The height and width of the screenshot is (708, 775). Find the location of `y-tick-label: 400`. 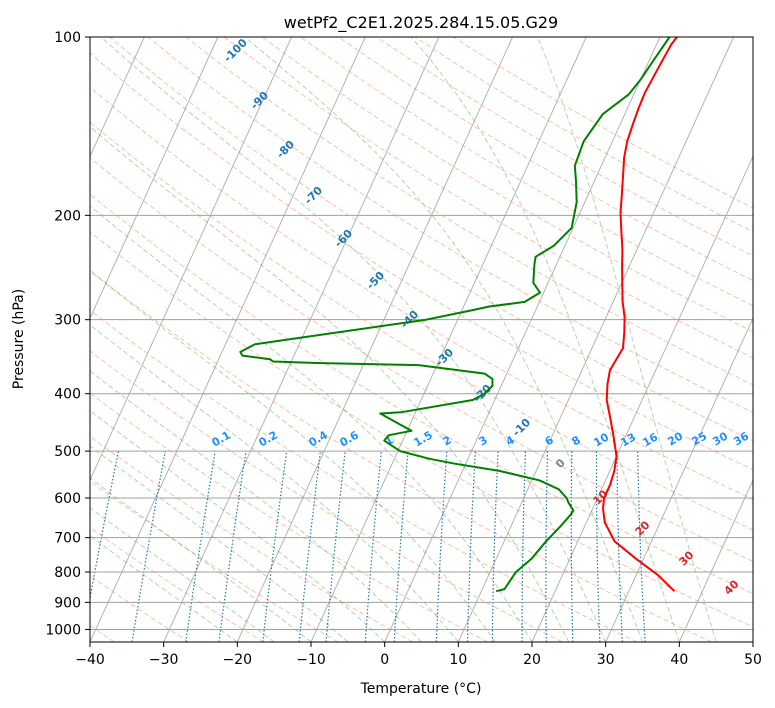

y-tick-label: 400 is located at coordinates (67, 395).